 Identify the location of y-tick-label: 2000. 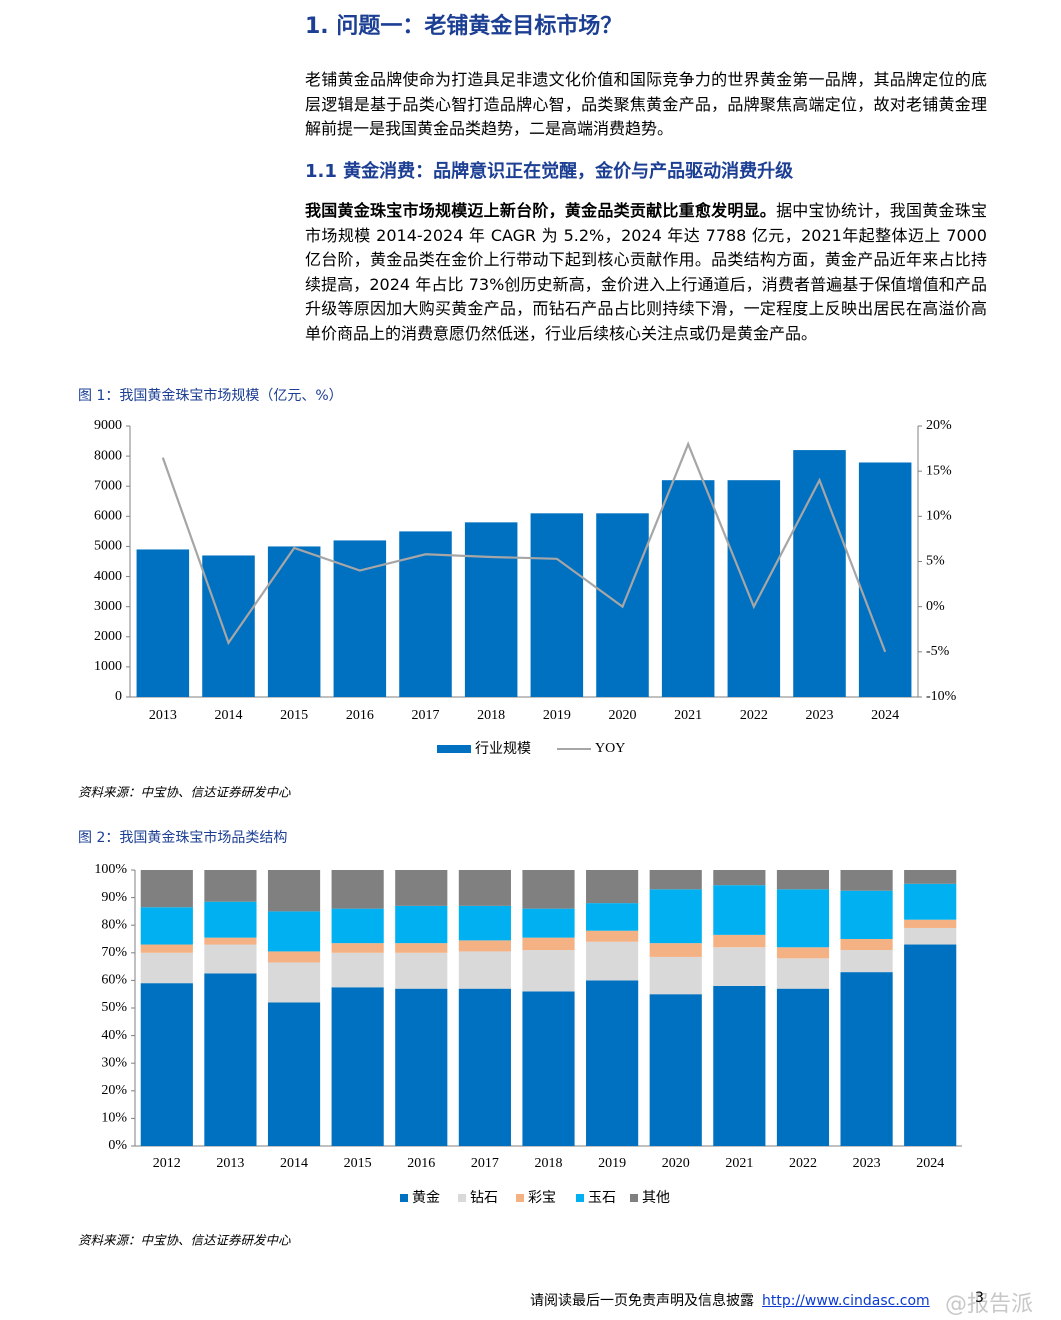
(108, 636).